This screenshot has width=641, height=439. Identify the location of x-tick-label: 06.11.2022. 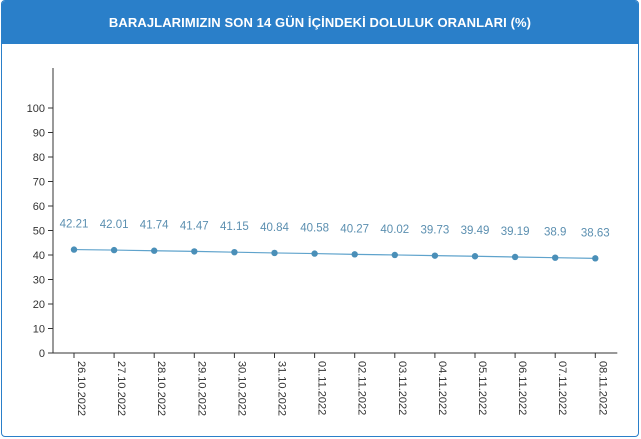
(522, 388).